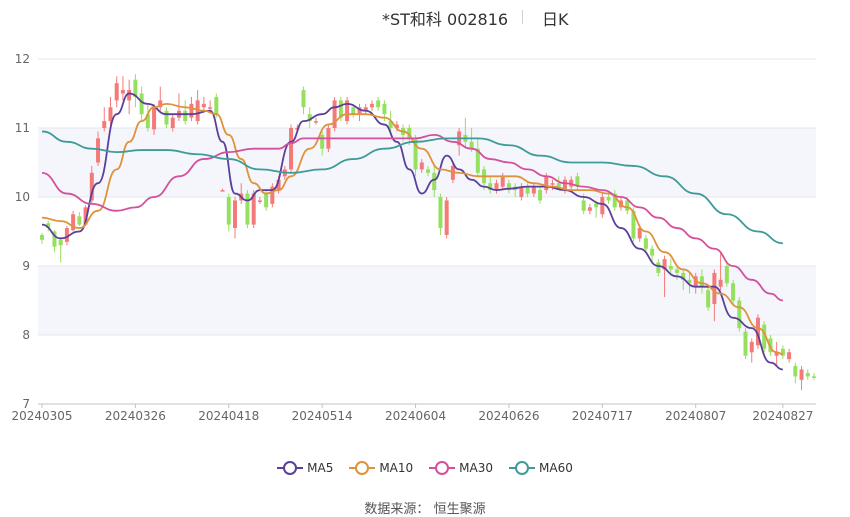  I want to click on x-tick-label: 20240717, so click(602, 416).